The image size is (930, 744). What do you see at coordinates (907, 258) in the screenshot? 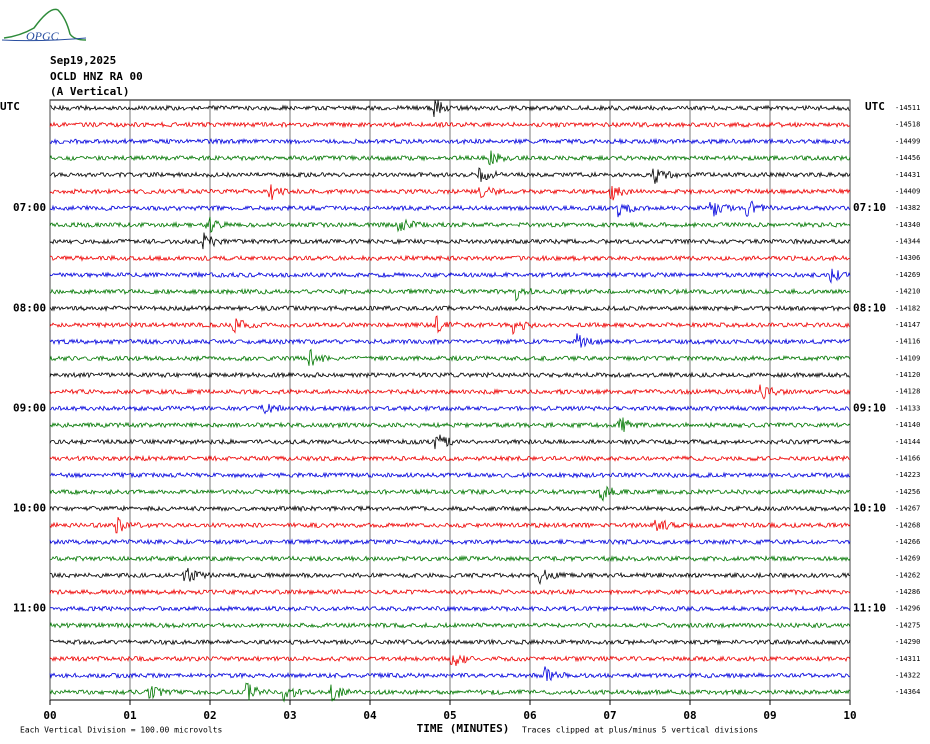
I see `trace-offset: -14306` at bounding box center [907, 258].